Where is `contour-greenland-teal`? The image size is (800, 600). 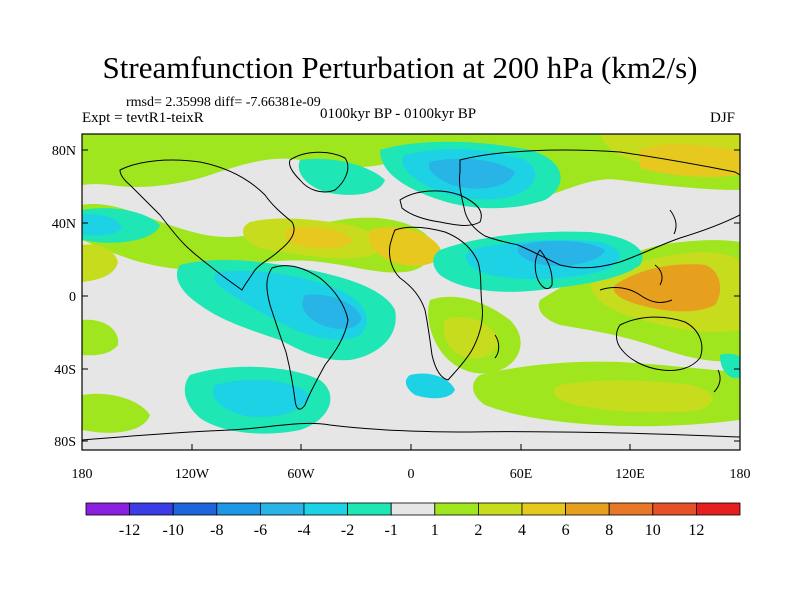
contour-greenland-teal is located at coordinates (341, 176).